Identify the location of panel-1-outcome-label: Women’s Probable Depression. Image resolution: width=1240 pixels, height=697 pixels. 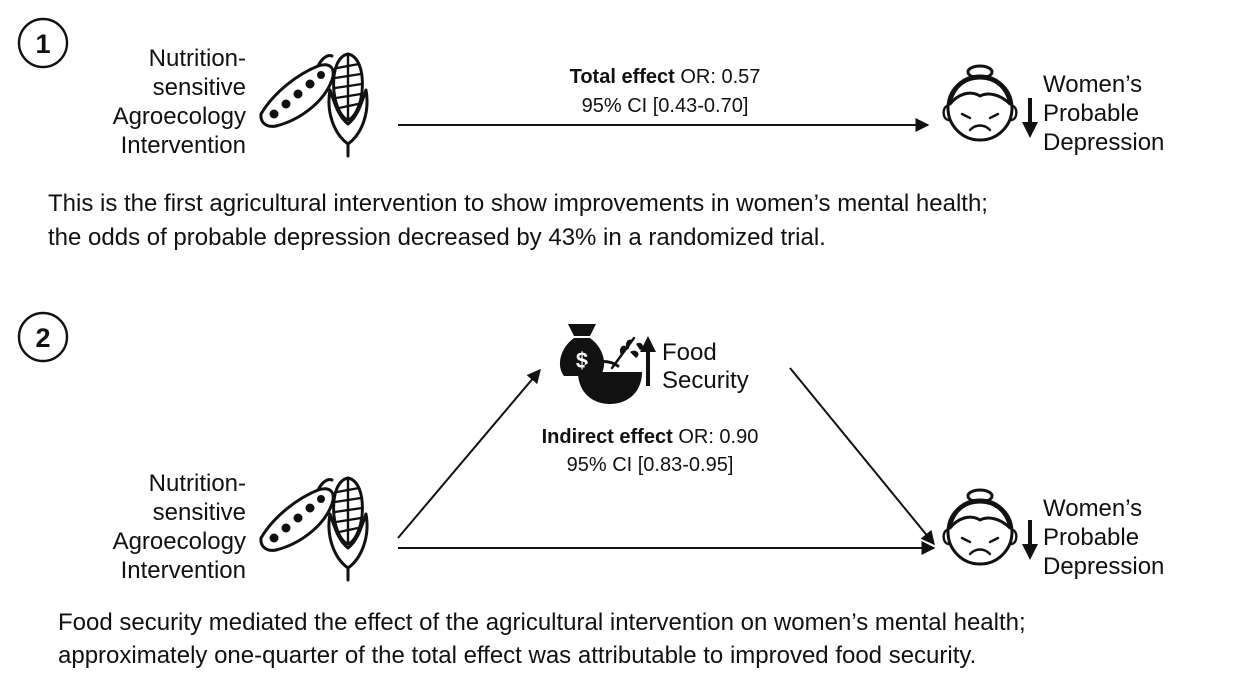
(1103, 113).